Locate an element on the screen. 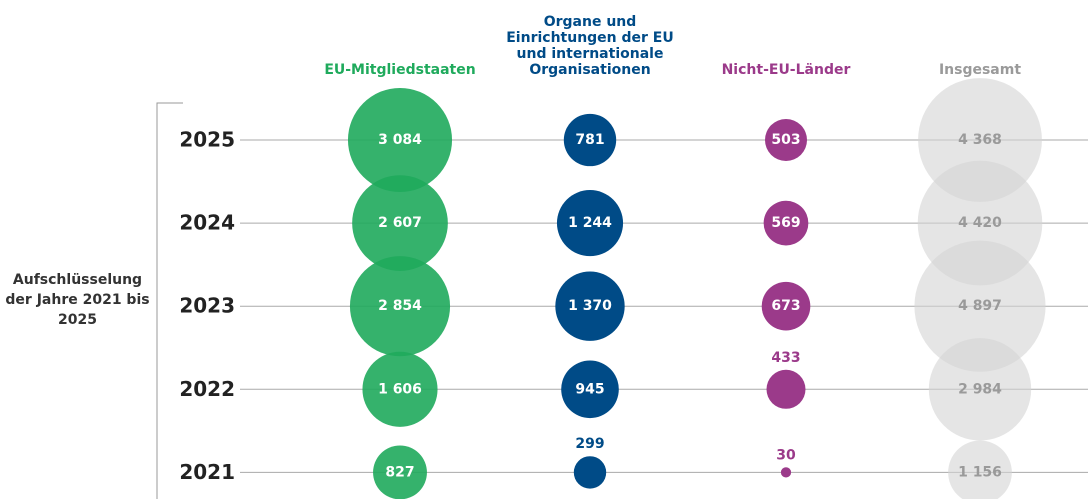  value-label: 781 is located at coordinates (589, 140).